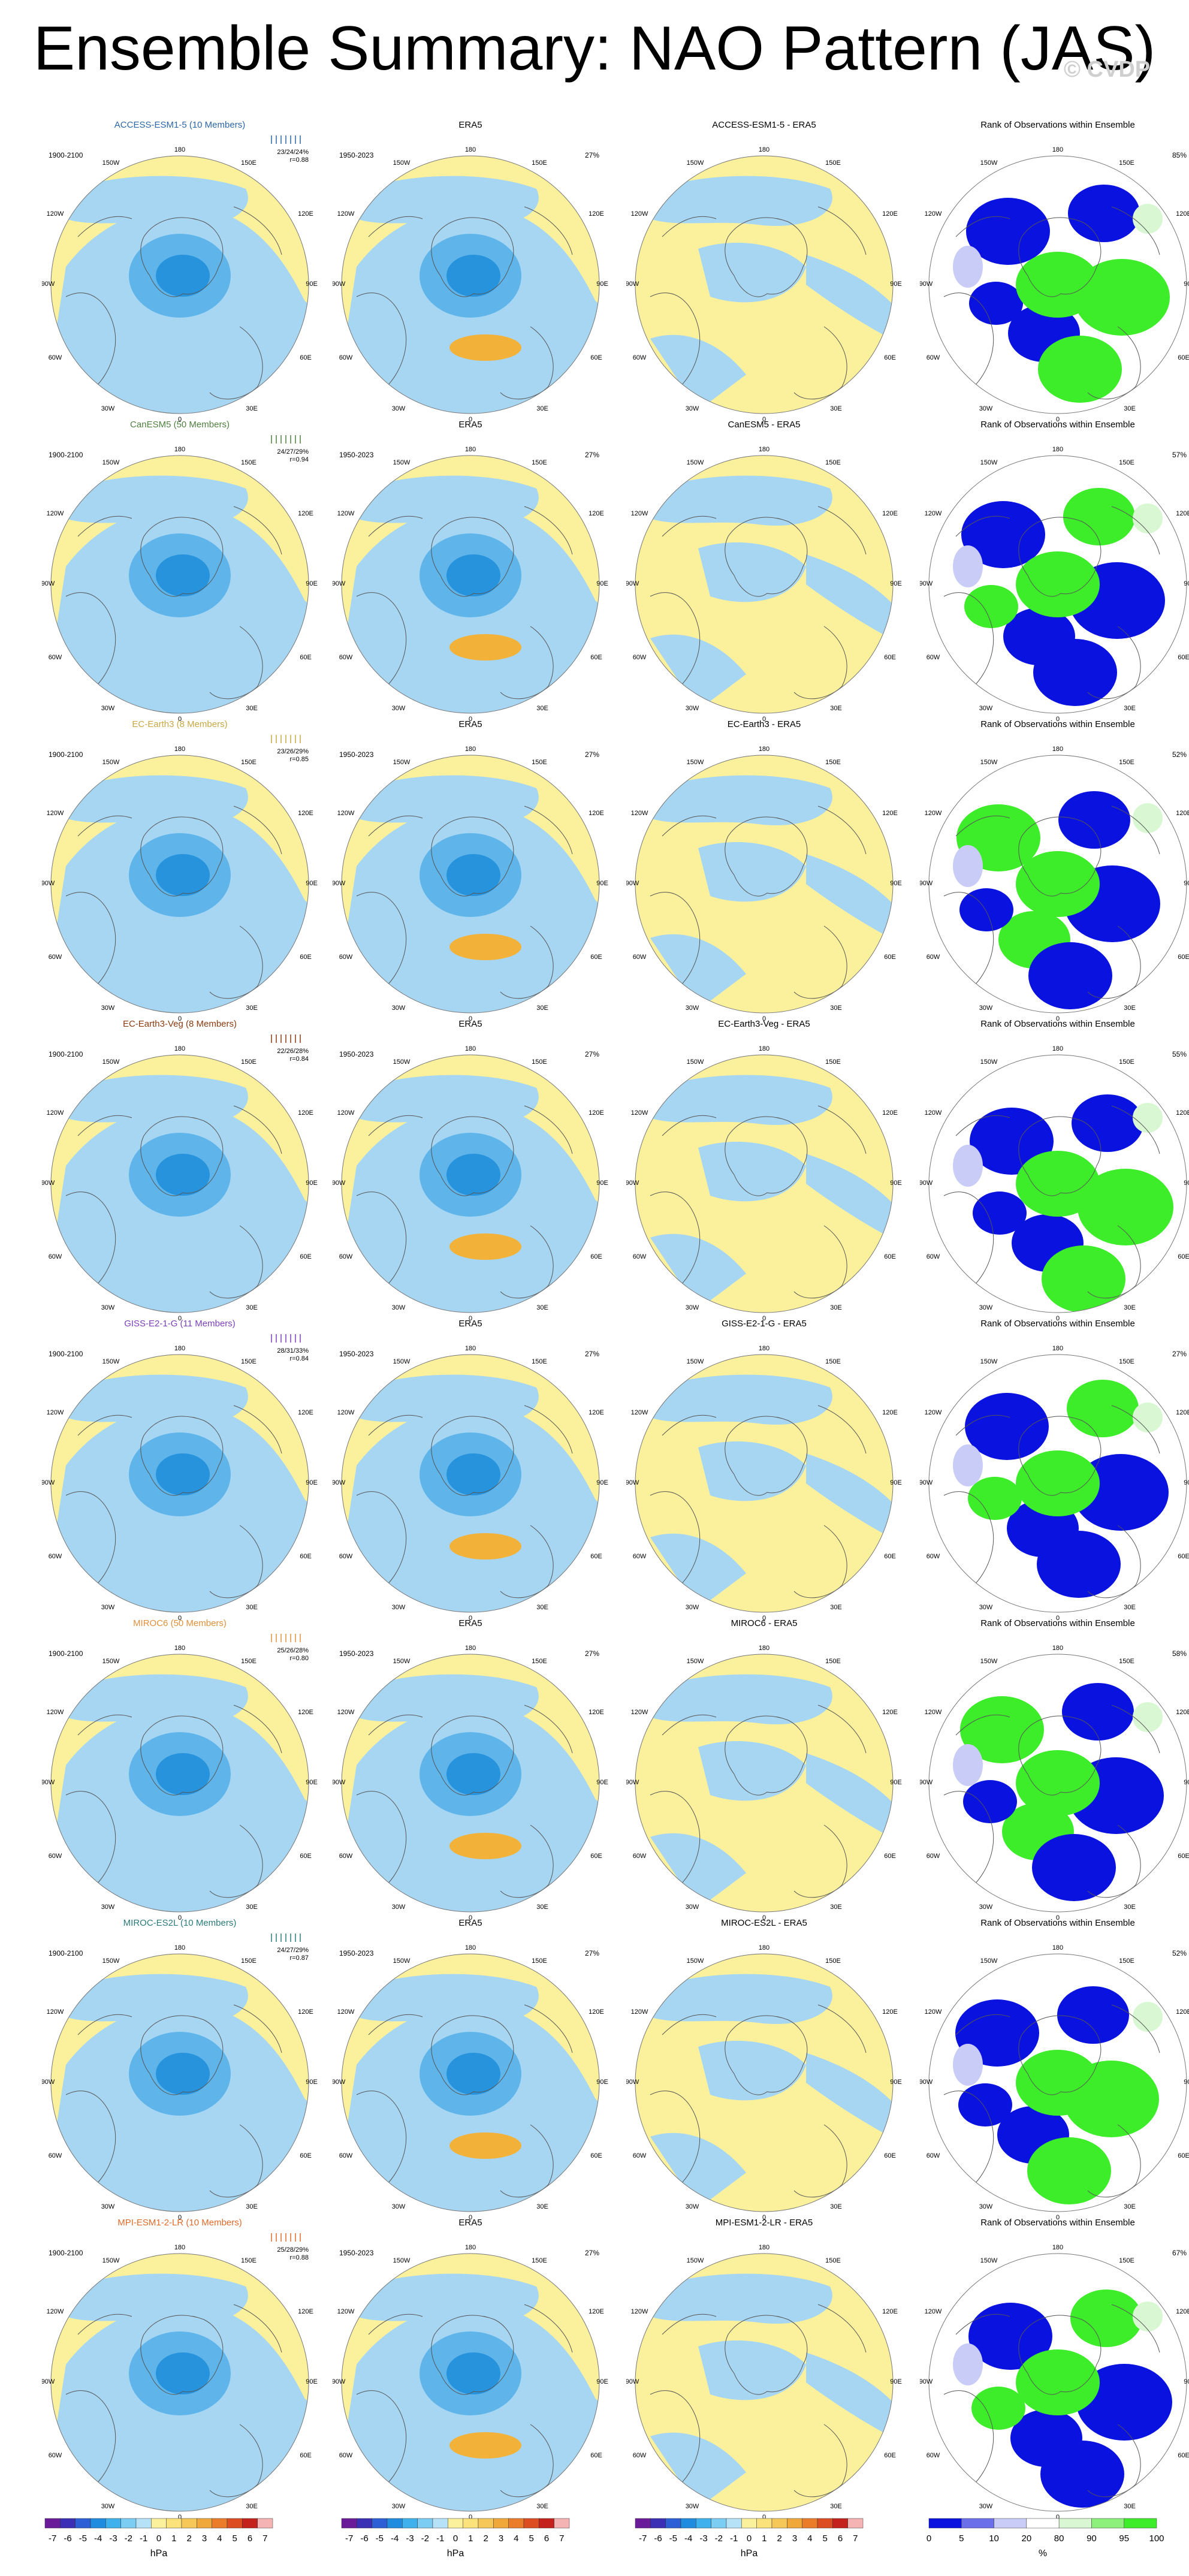 Image resolution: width=1189 pixels, height=2576 pixels. I want to click on rank-percent: 52%, so click(1179, 755).